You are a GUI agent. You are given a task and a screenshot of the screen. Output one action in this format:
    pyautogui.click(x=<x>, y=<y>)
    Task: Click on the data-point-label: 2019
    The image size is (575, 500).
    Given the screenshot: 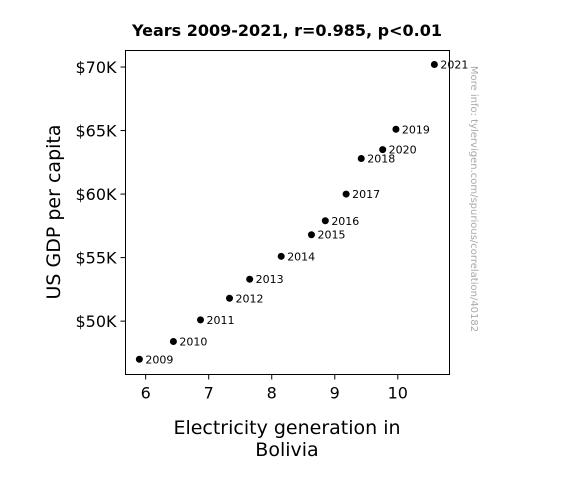 What is the action you would take?
    pyautogui.click(x=416, y=129)
    